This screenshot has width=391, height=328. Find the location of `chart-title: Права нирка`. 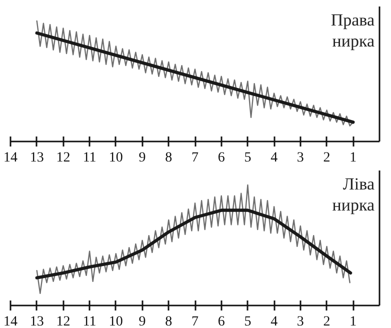

chart-title: Права нирка is located at coordinates (352, 30).